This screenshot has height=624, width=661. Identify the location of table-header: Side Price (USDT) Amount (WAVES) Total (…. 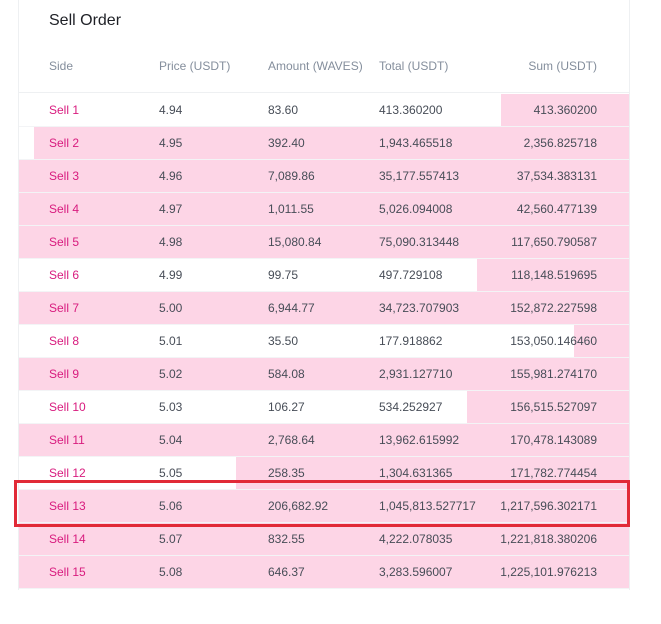
(324, 70).